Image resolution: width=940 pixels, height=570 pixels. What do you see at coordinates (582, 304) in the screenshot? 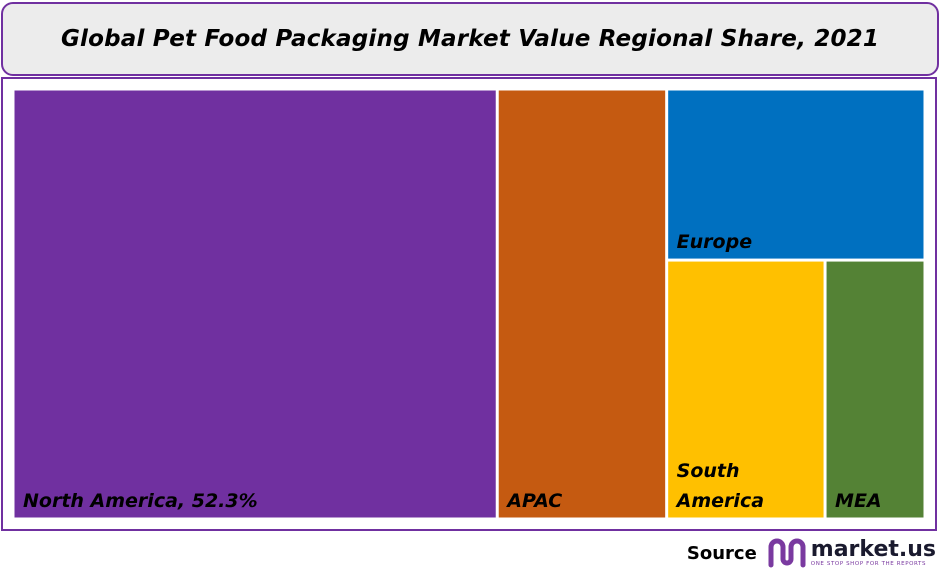
I see `tile-apac` at bounding box center [582, 304].